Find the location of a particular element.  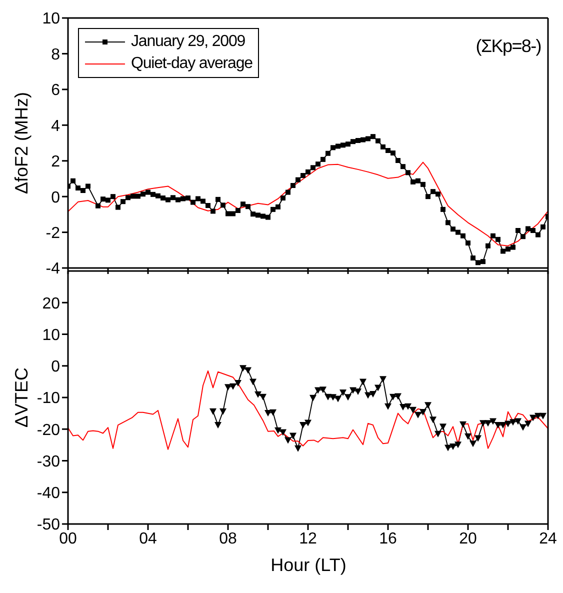

x-tick-label: 00 is located at coordinates (68, 539).